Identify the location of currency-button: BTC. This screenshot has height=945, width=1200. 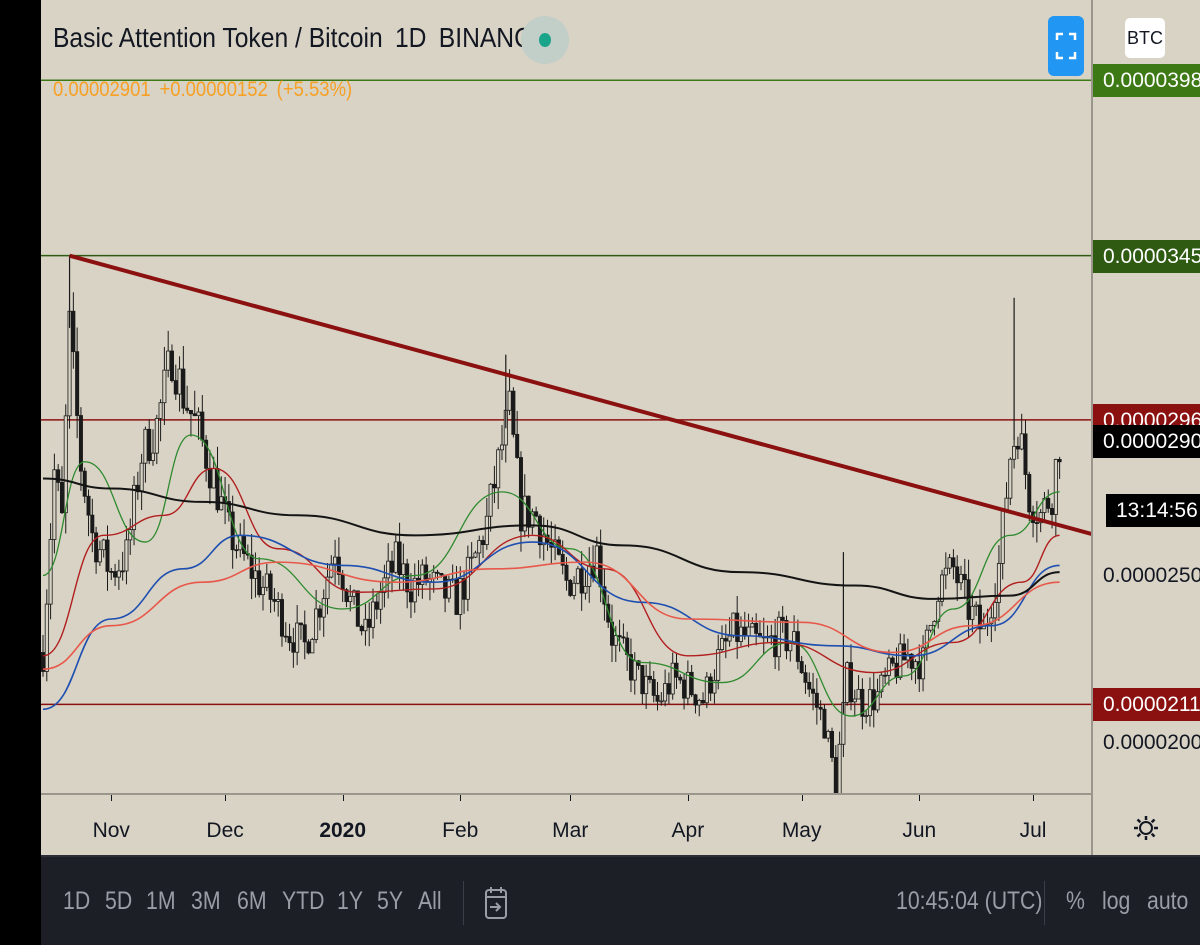
(1145, 38).